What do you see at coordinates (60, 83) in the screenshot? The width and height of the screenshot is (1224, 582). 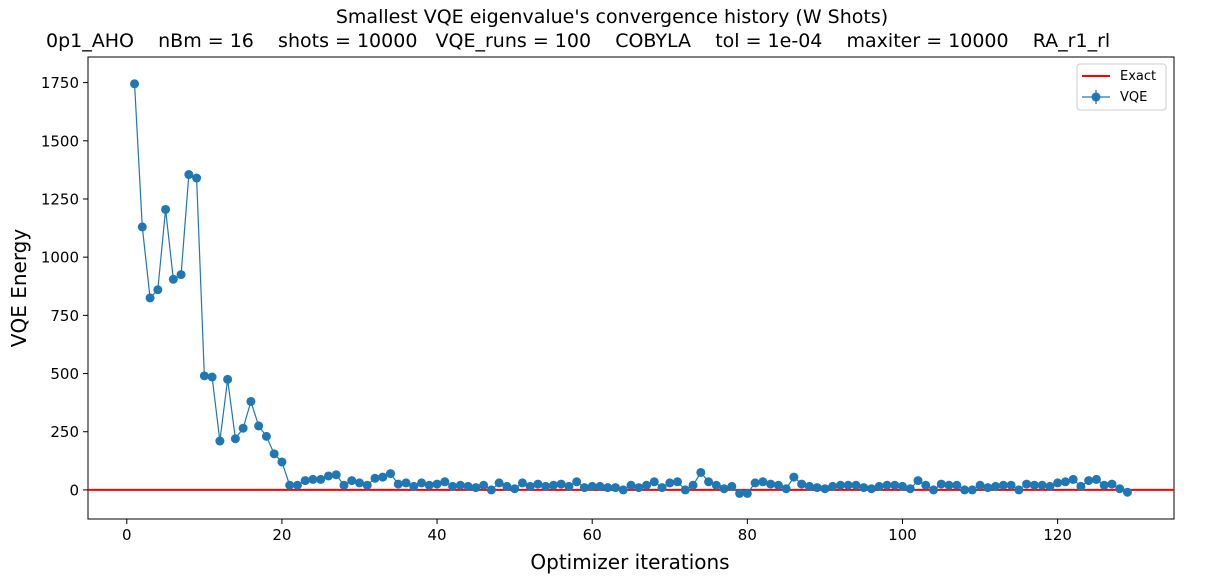 I see `y-tick-label: 1750` at bounding box center [60, 83].